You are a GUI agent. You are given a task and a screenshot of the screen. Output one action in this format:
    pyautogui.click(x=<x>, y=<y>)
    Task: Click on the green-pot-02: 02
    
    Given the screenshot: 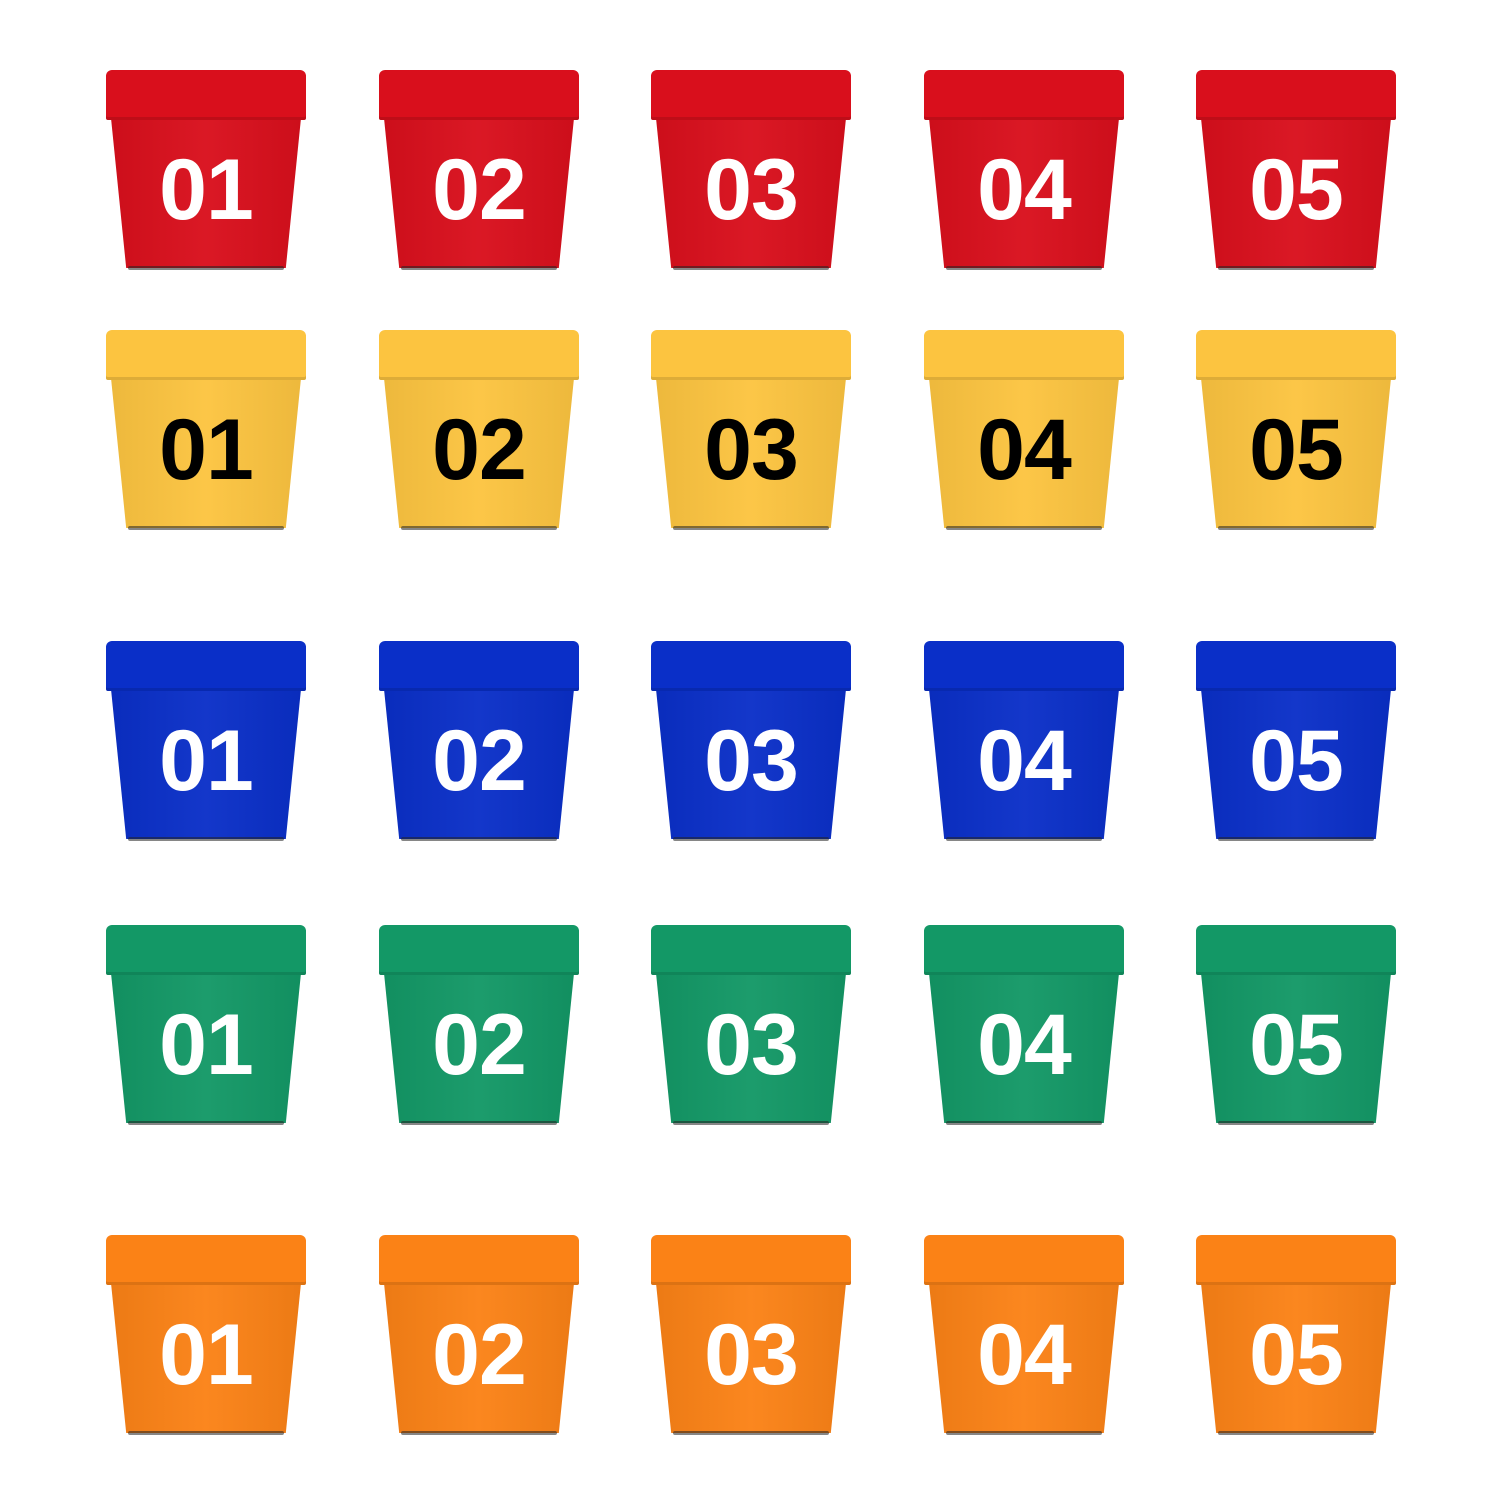 What is the action you would take?
    pyautogui.click(x=479, y=1025)
    